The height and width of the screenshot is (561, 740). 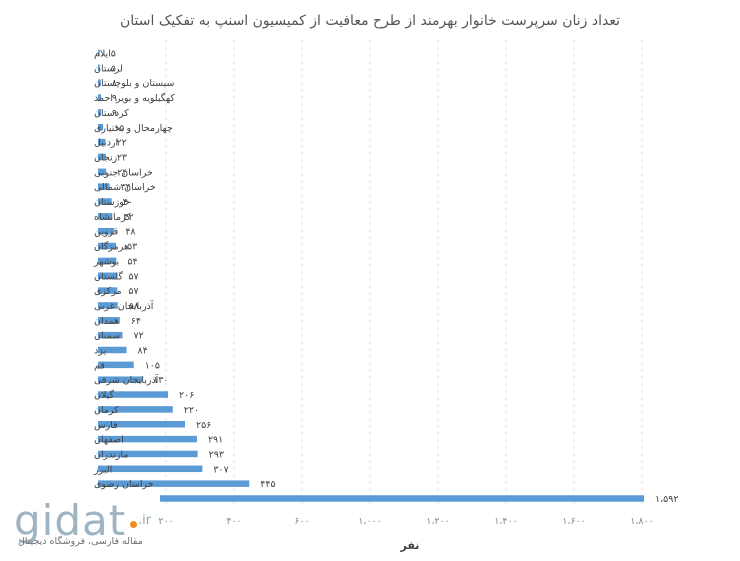 I want to click on y-category-label: لرستان, so click(x=108, y=68).